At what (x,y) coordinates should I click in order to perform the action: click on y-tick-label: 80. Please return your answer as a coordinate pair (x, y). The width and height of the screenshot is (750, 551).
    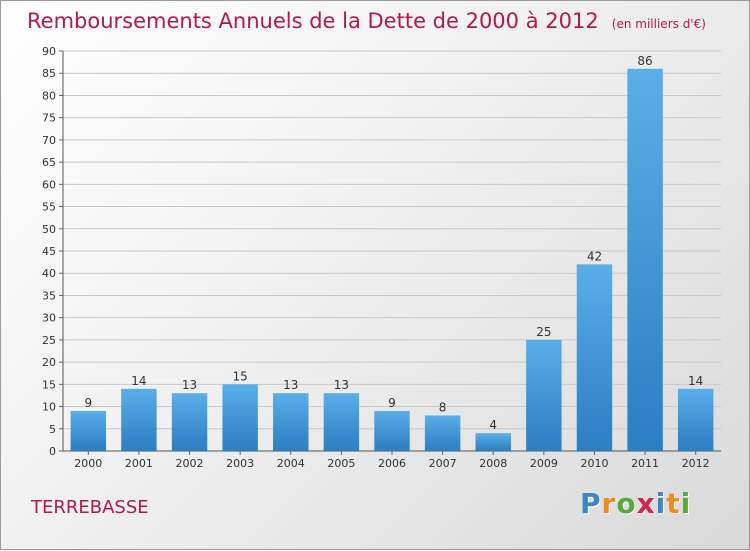
    Looking at the image, I should click on (49, 95).